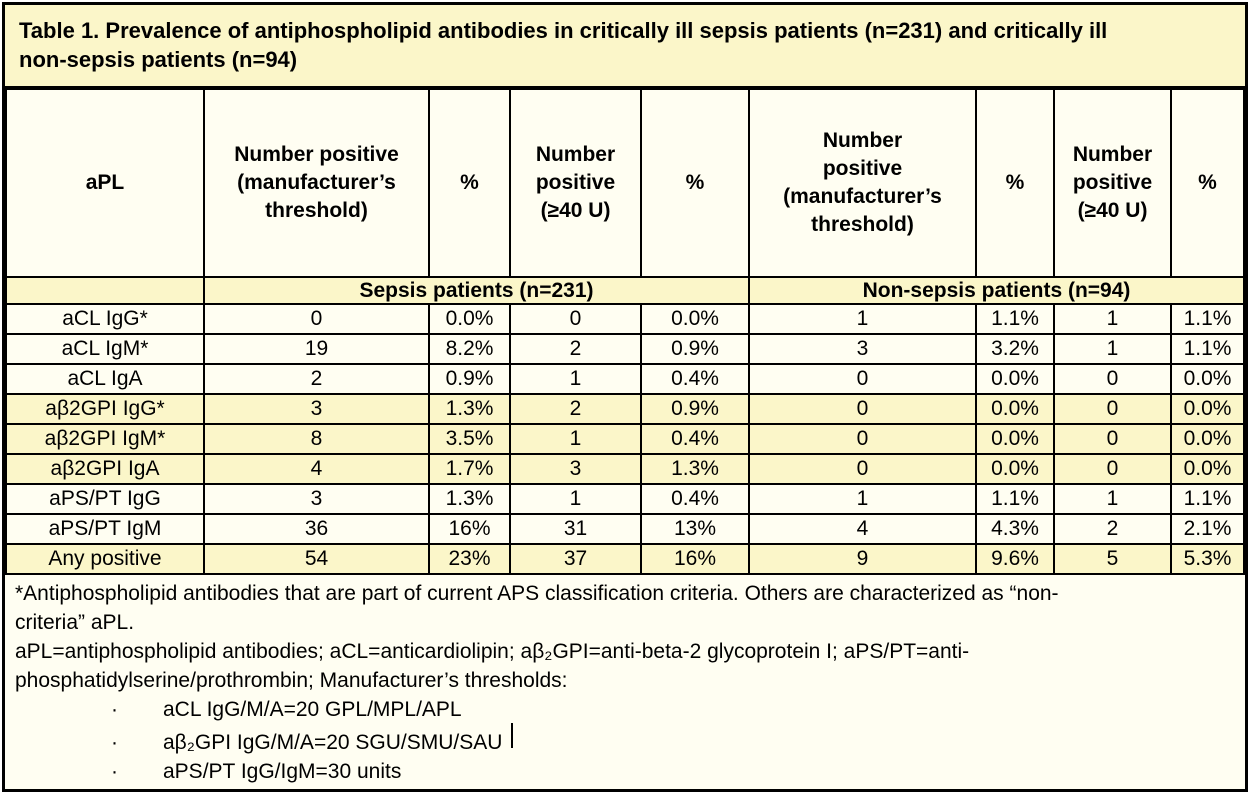 The width and height of the screenshot is (1250, 794). What do you see at coordinates (316, 529) in the screenshot?
I see `cell-value: 36` at bounding box center [316, 529].